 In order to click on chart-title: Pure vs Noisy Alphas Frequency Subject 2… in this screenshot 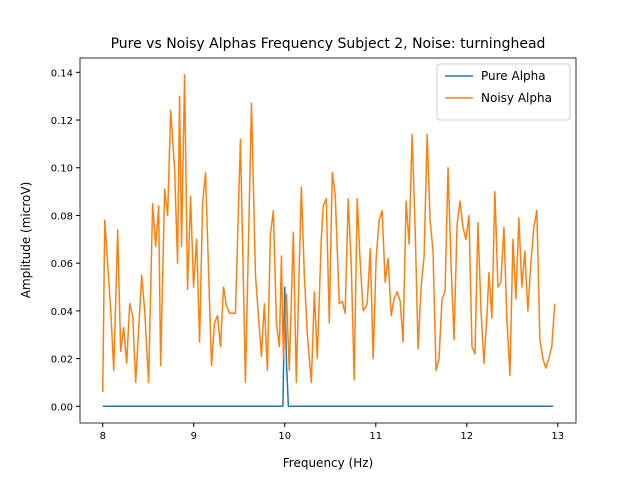, I will do `click(328, 44)`.